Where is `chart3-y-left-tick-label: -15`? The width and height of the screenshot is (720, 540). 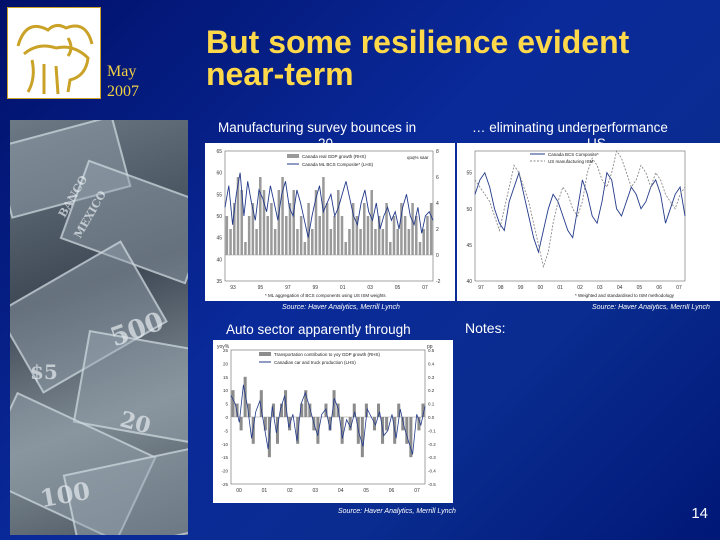
chart3-y-left-tick-label: -15 is located at coordinates (224, 457).